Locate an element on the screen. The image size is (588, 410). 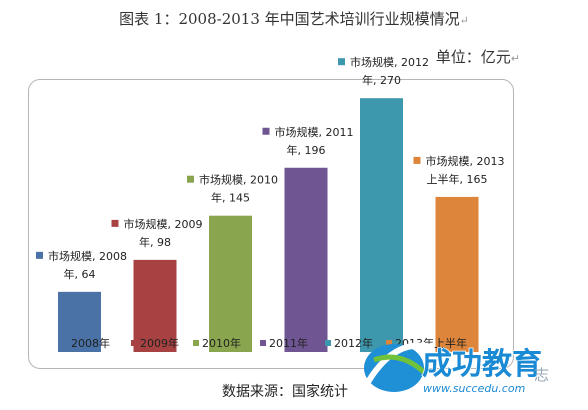
bar-2009年 is located at coordinates (155, 305).